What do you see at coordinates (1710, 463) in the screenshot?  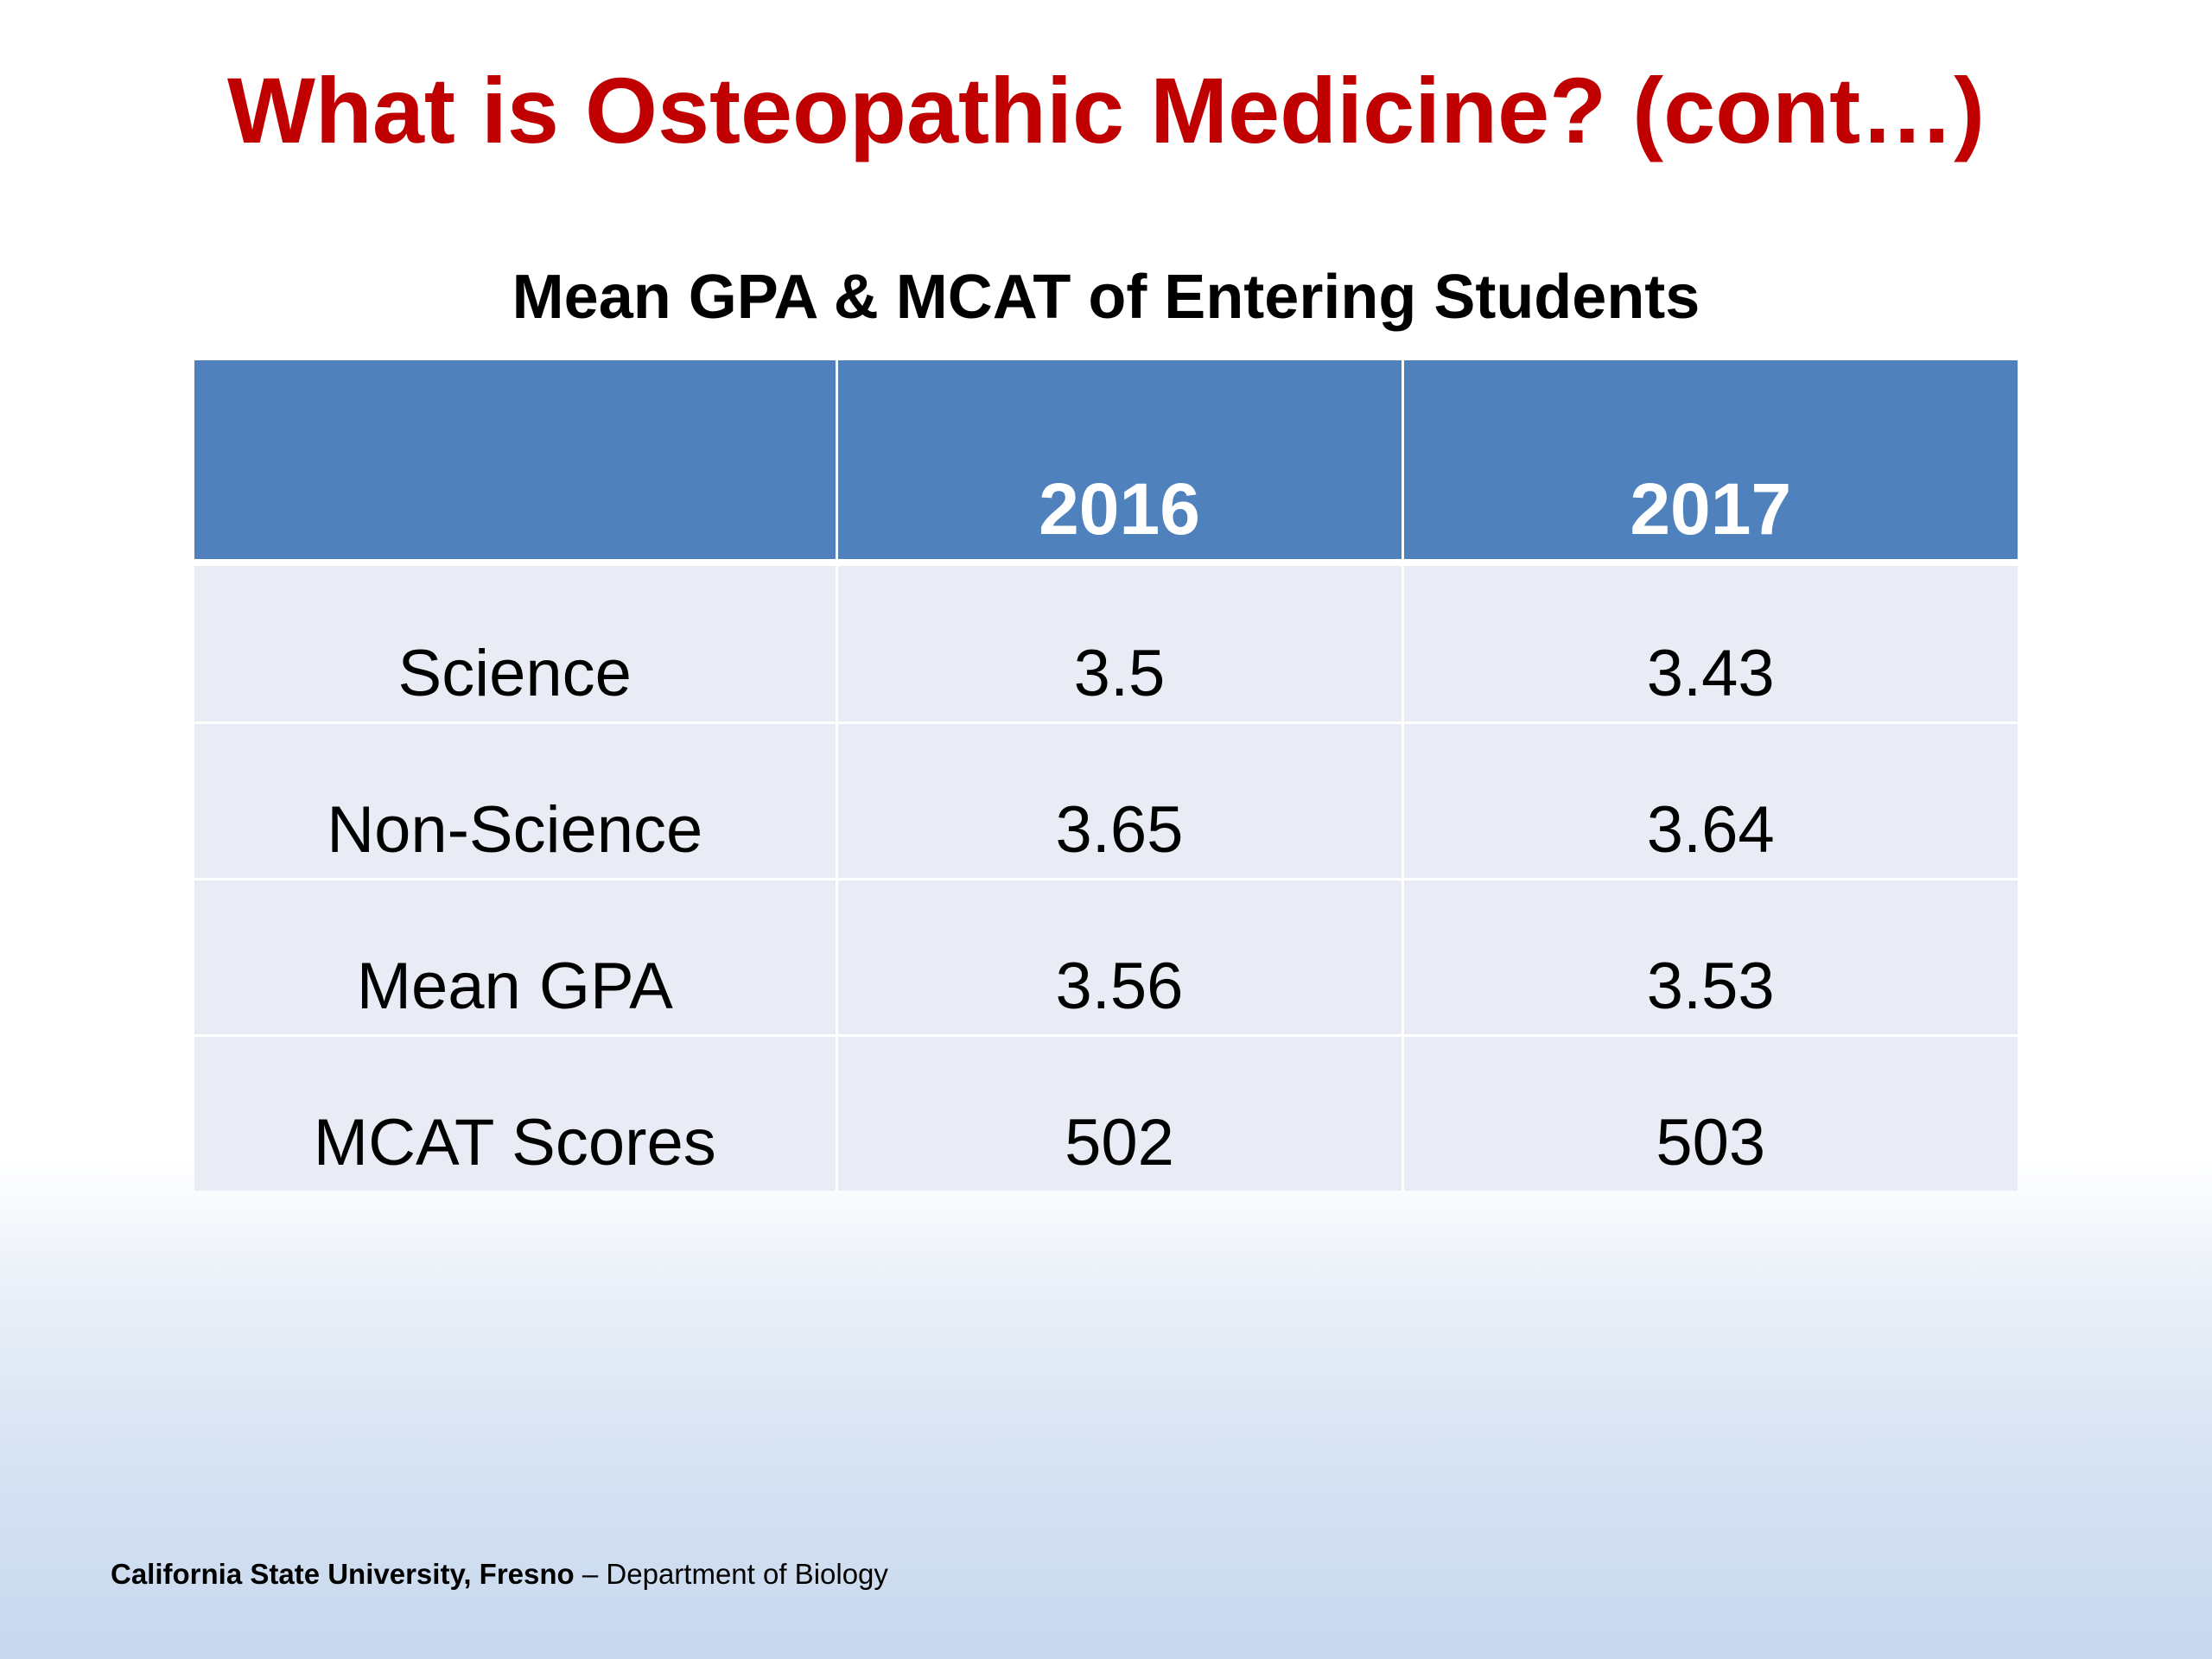 I see `header-cell-2017: 2017` at bounding box center [1710, 463].